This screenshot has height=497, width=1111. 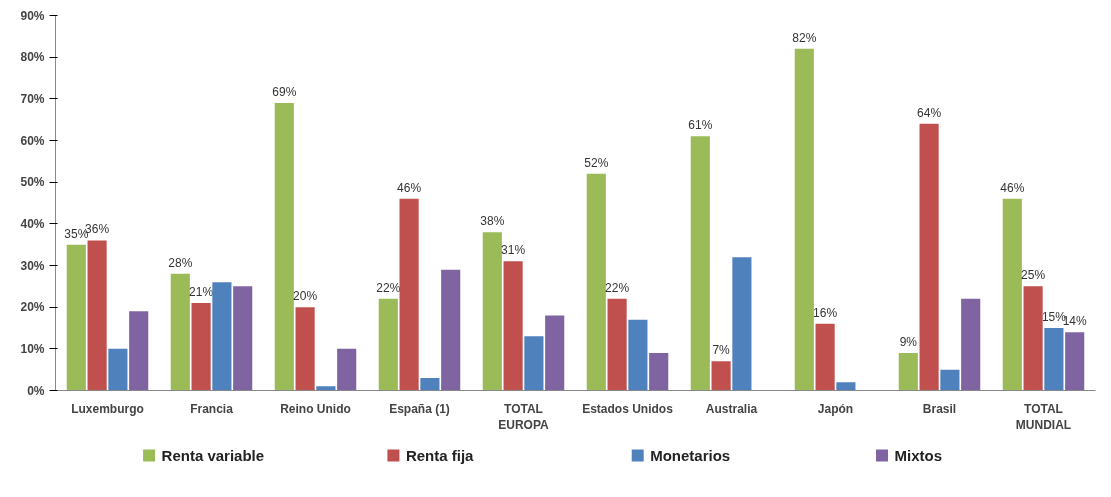 I want to click on y-tick-label: 70%, so click(x=32, y=98).